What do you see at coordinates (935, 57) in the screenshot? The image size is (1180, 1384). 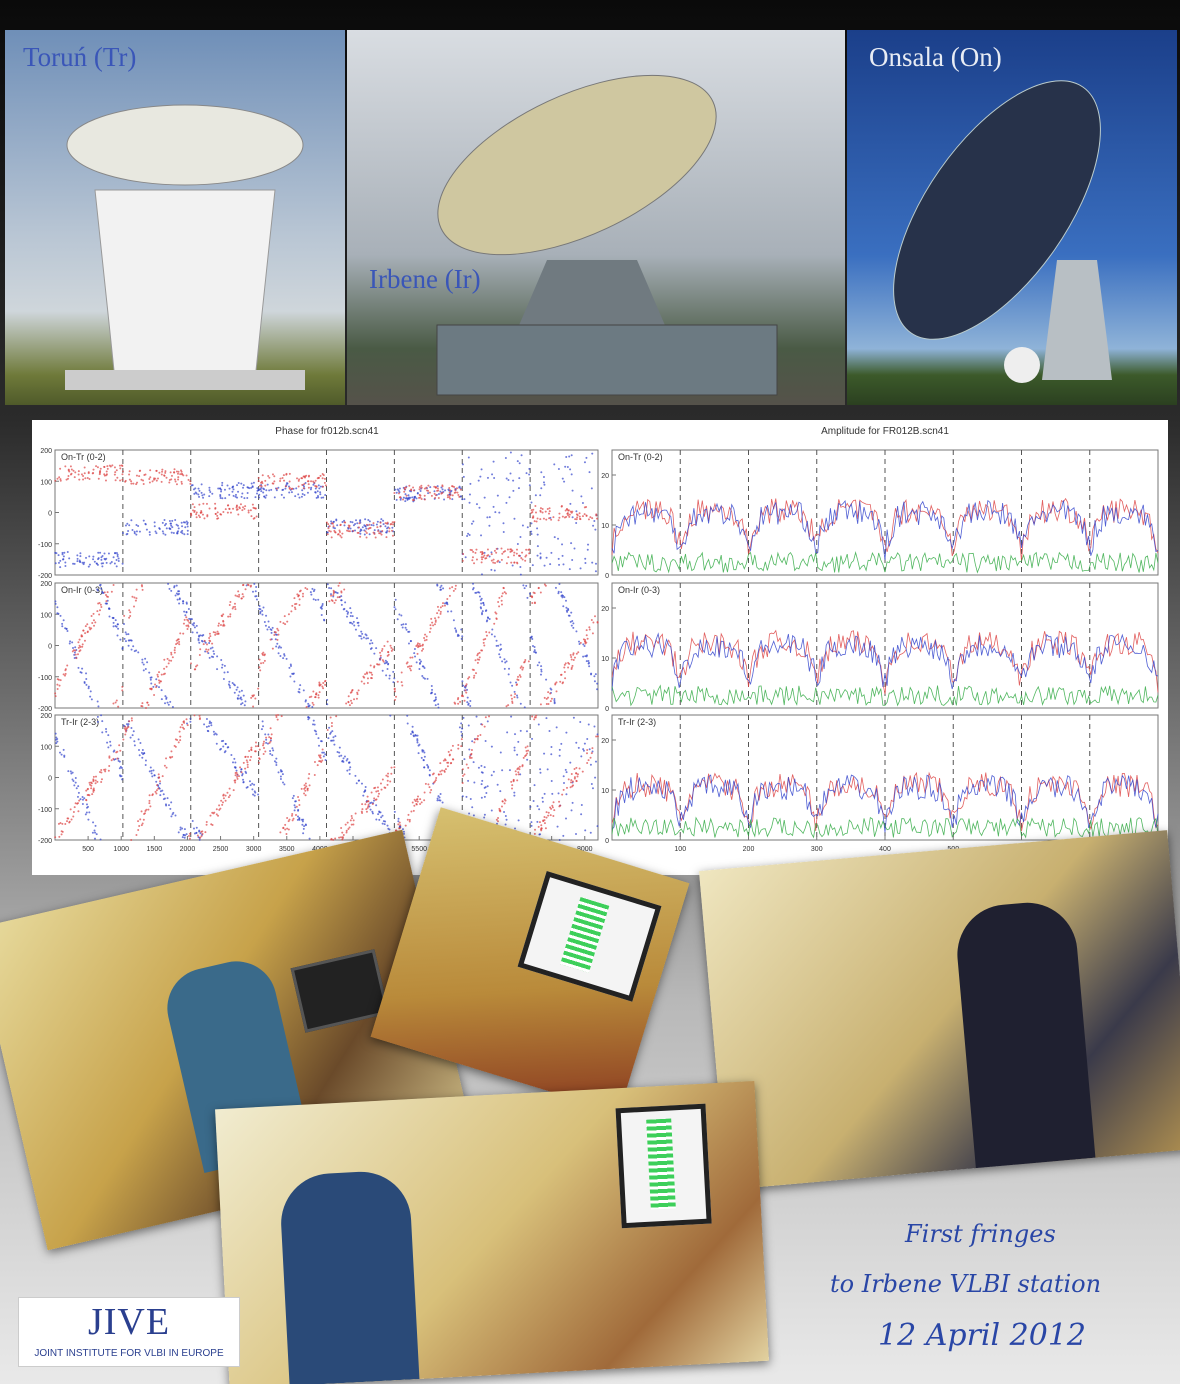 I see `photo-label: Onsala (On)` at bounding box center [935, 57].